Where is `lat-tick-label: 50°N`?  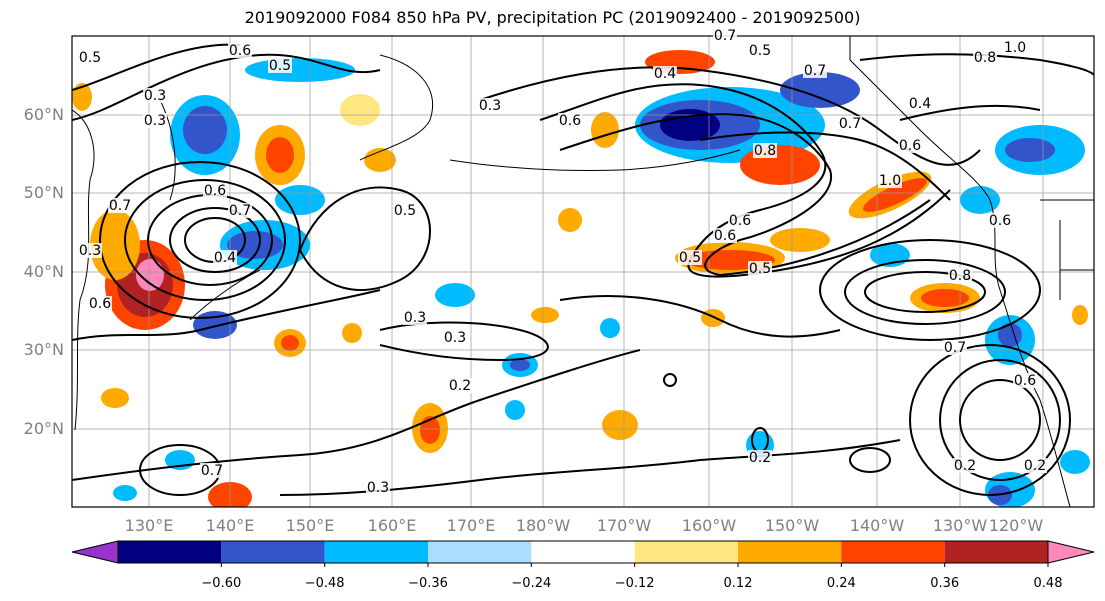 lat-tick-label: 50°N is located at coordinates (44, 192).